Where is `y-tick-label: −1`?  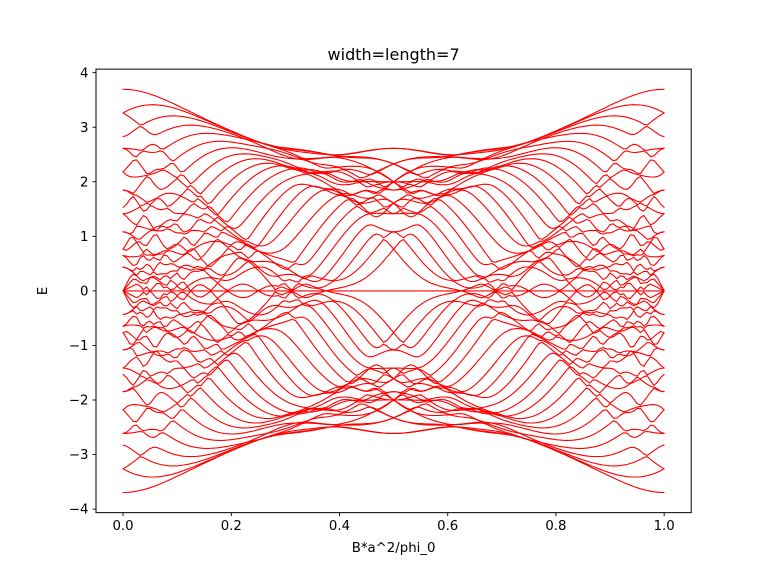
y-tick-label: −1 is located at coordinates (79, 346).